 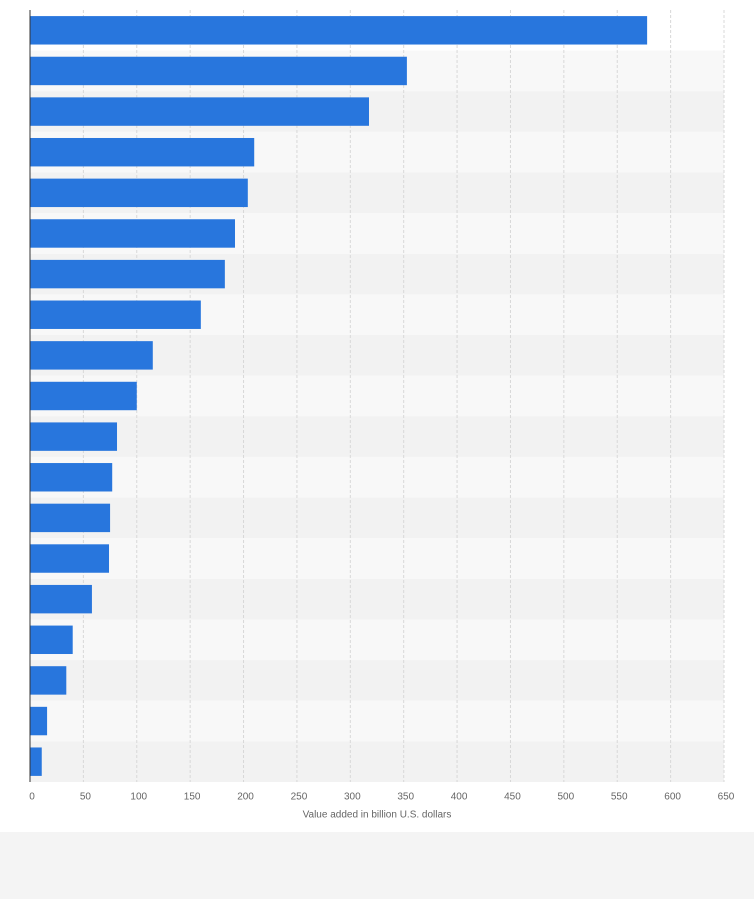 What do you see at coordinates (619, 797) in the screenshot?
I see `x-tick-label: 550` at bounding box center [619, 797].